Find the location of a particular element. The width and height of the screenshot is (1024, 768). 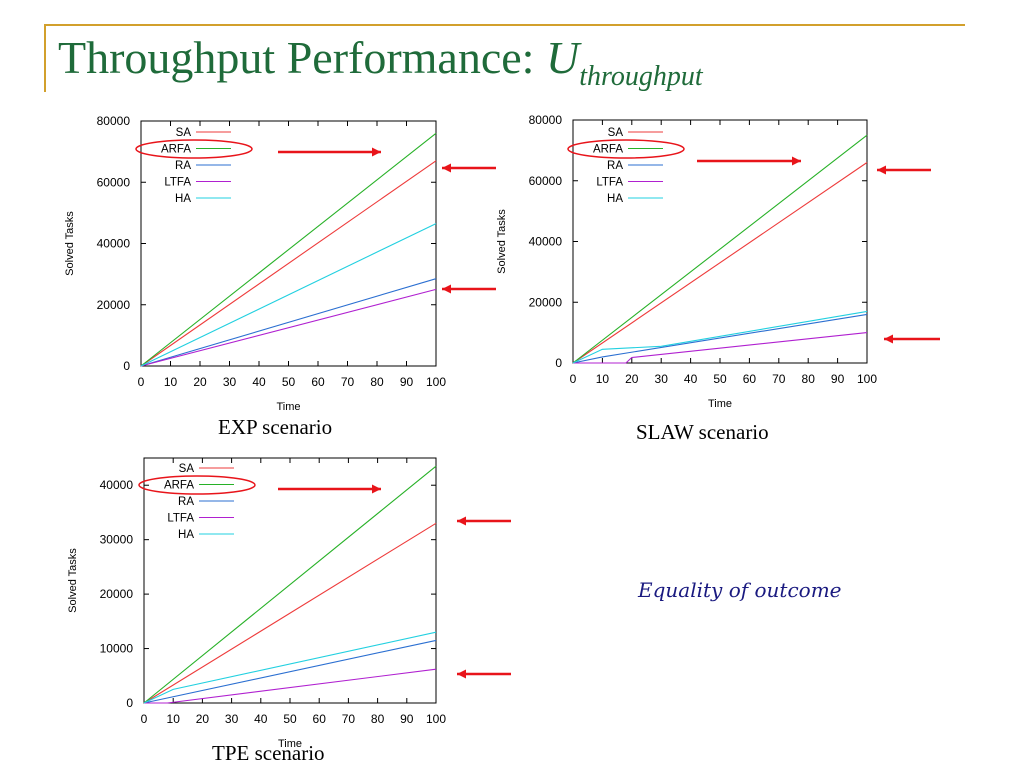

chart-slaw-plot-frame is located at coordinates (720, 241).